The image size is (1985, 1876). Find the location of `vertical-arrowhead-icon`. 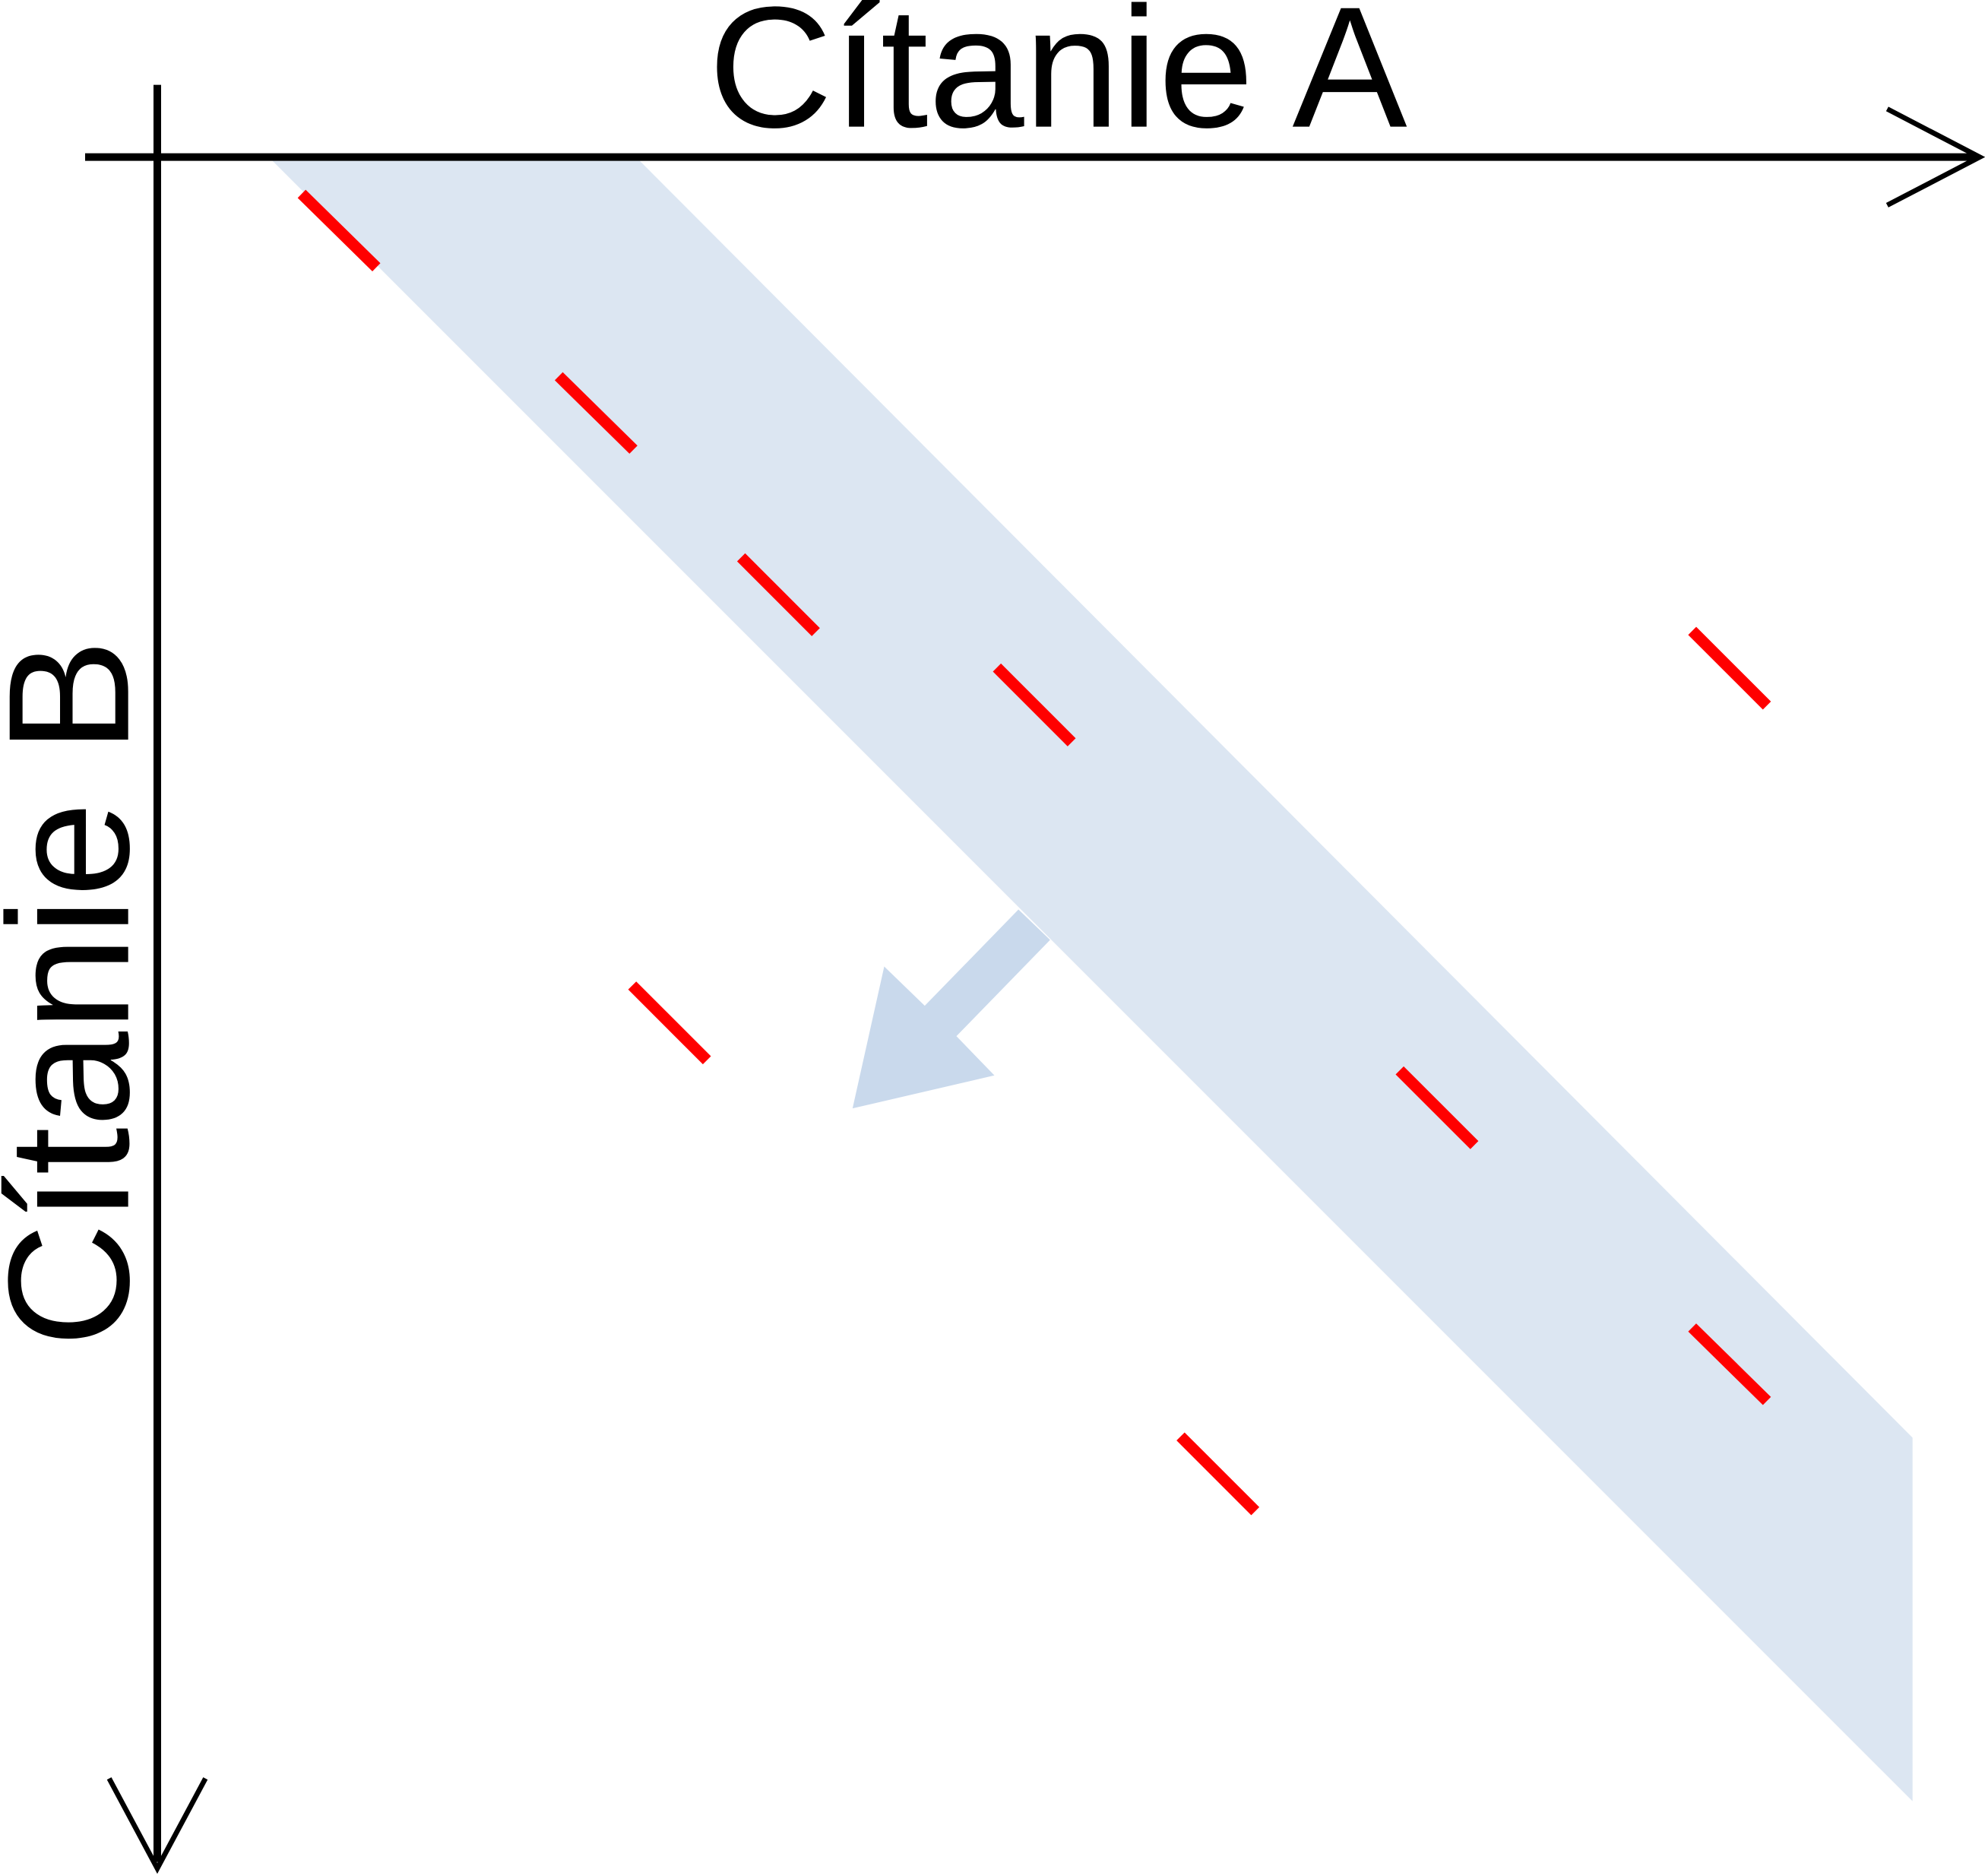

vertical-arrowhead-icon is located at coordinates (157, 1825).